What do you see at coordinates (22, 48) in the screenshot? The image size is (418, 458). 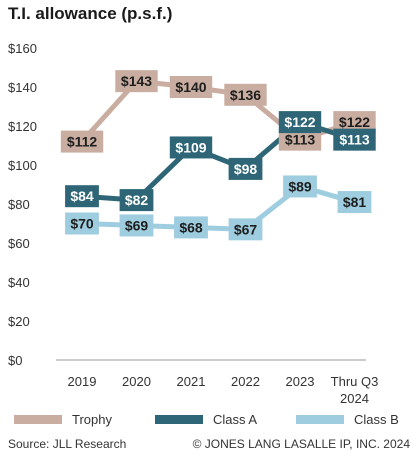 I see `y-tick-label: $160` at bounding box center [22, 48].